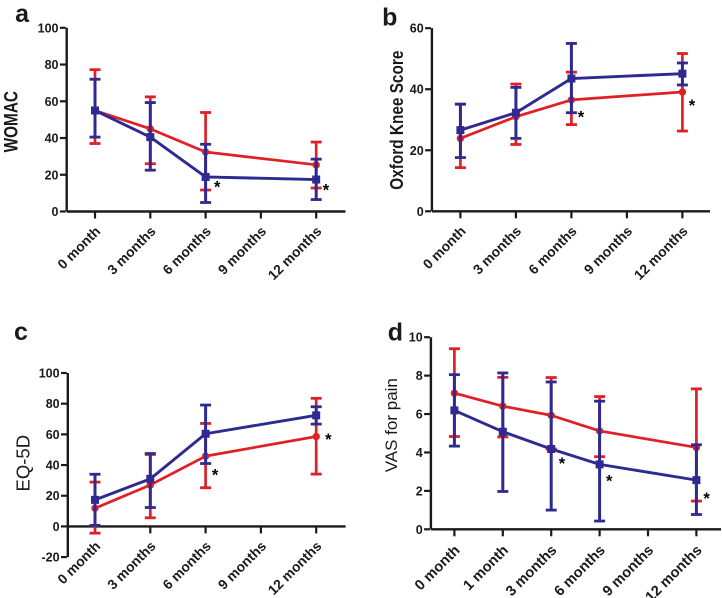 The width and height of the screenshot is (722, 598). Describe the element at coordinates (11, 122) in the screenshot. I see `svg-text: WOMAC` at that location.